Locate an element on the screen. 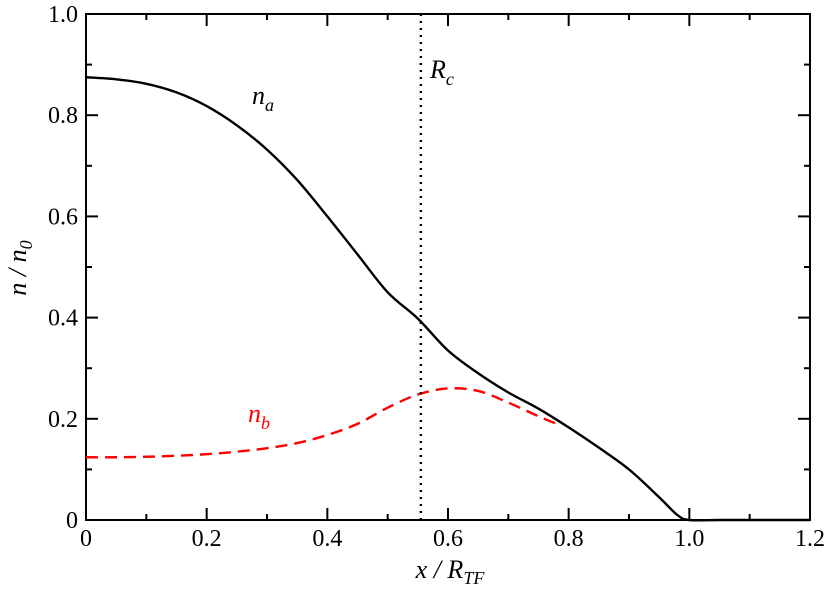 The image size is (830, 589). vline-label-rc: Rc is located at coordinates (441, 72).